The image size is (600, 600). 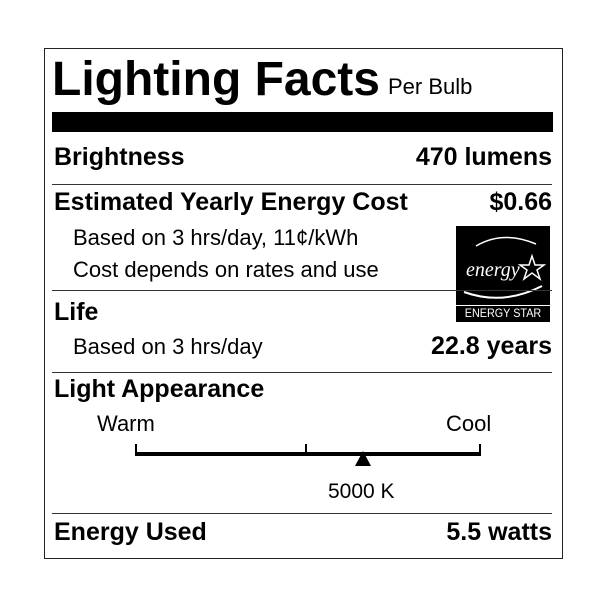 I want to click on appearance-value: 5000 K, so click(x=361, y=491).